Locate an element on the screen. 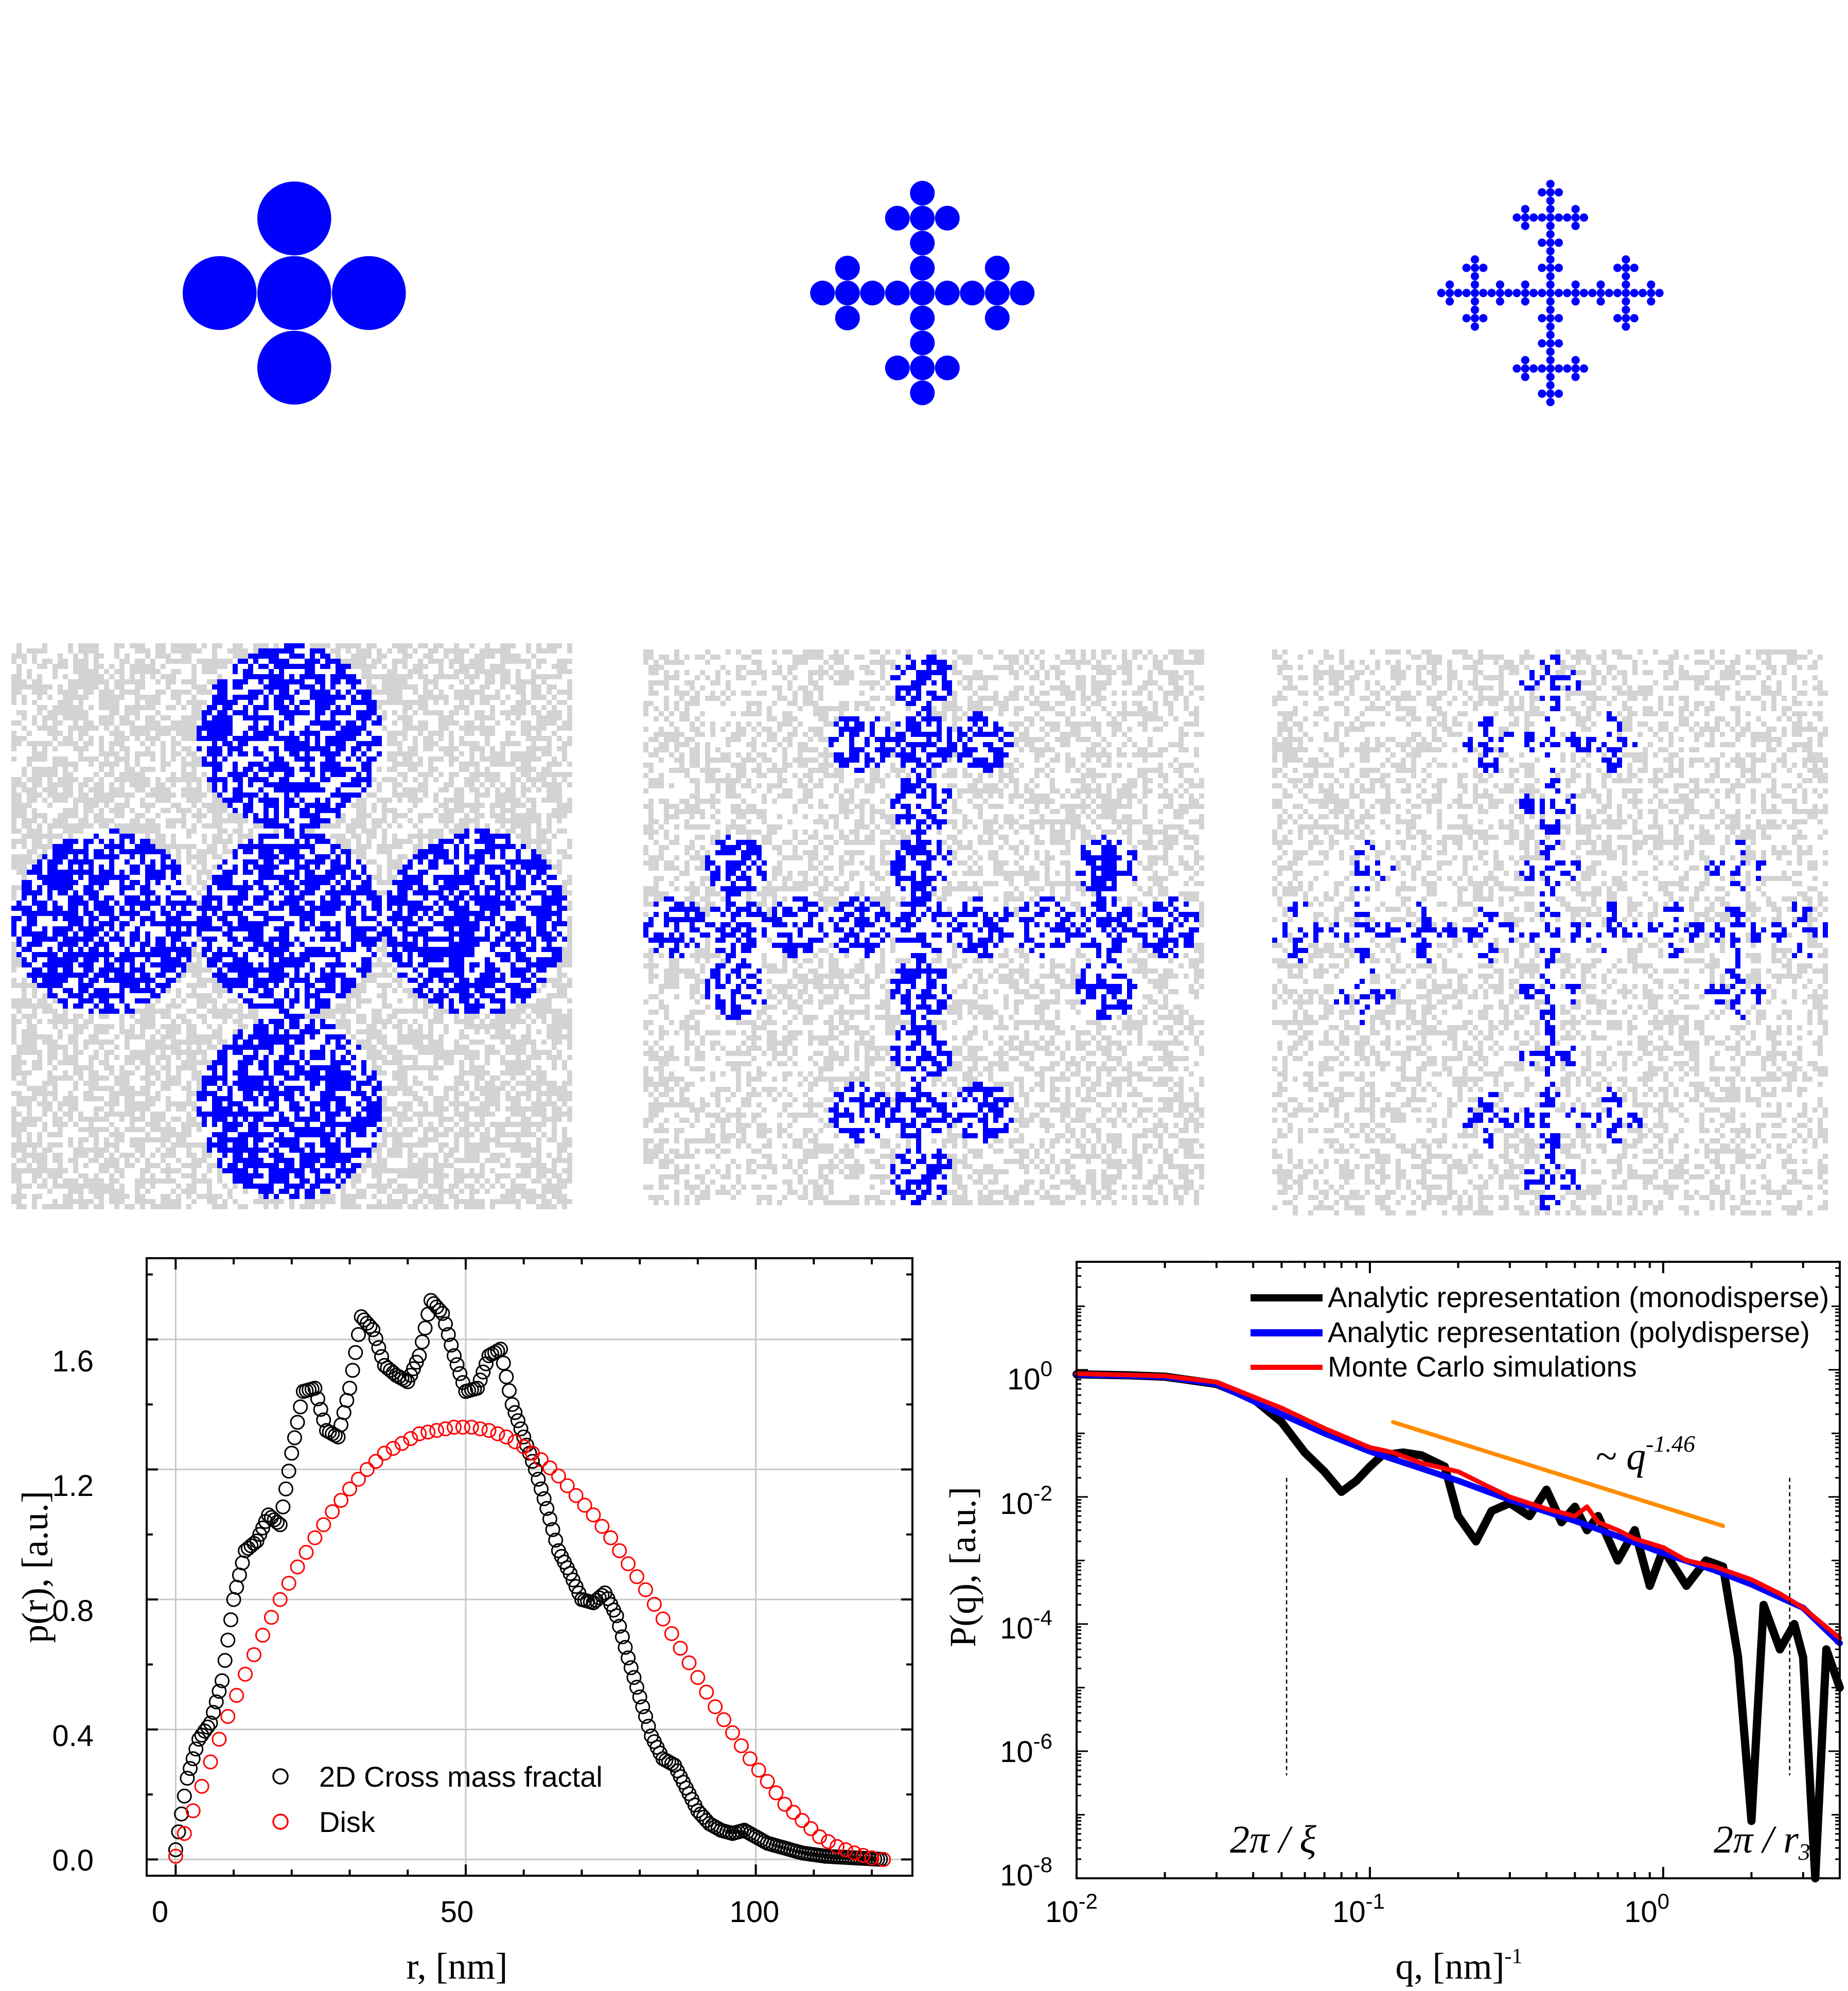 This screenshot has height=1991, width=1848. top-row-fractals is located at coordinates (923, 293).